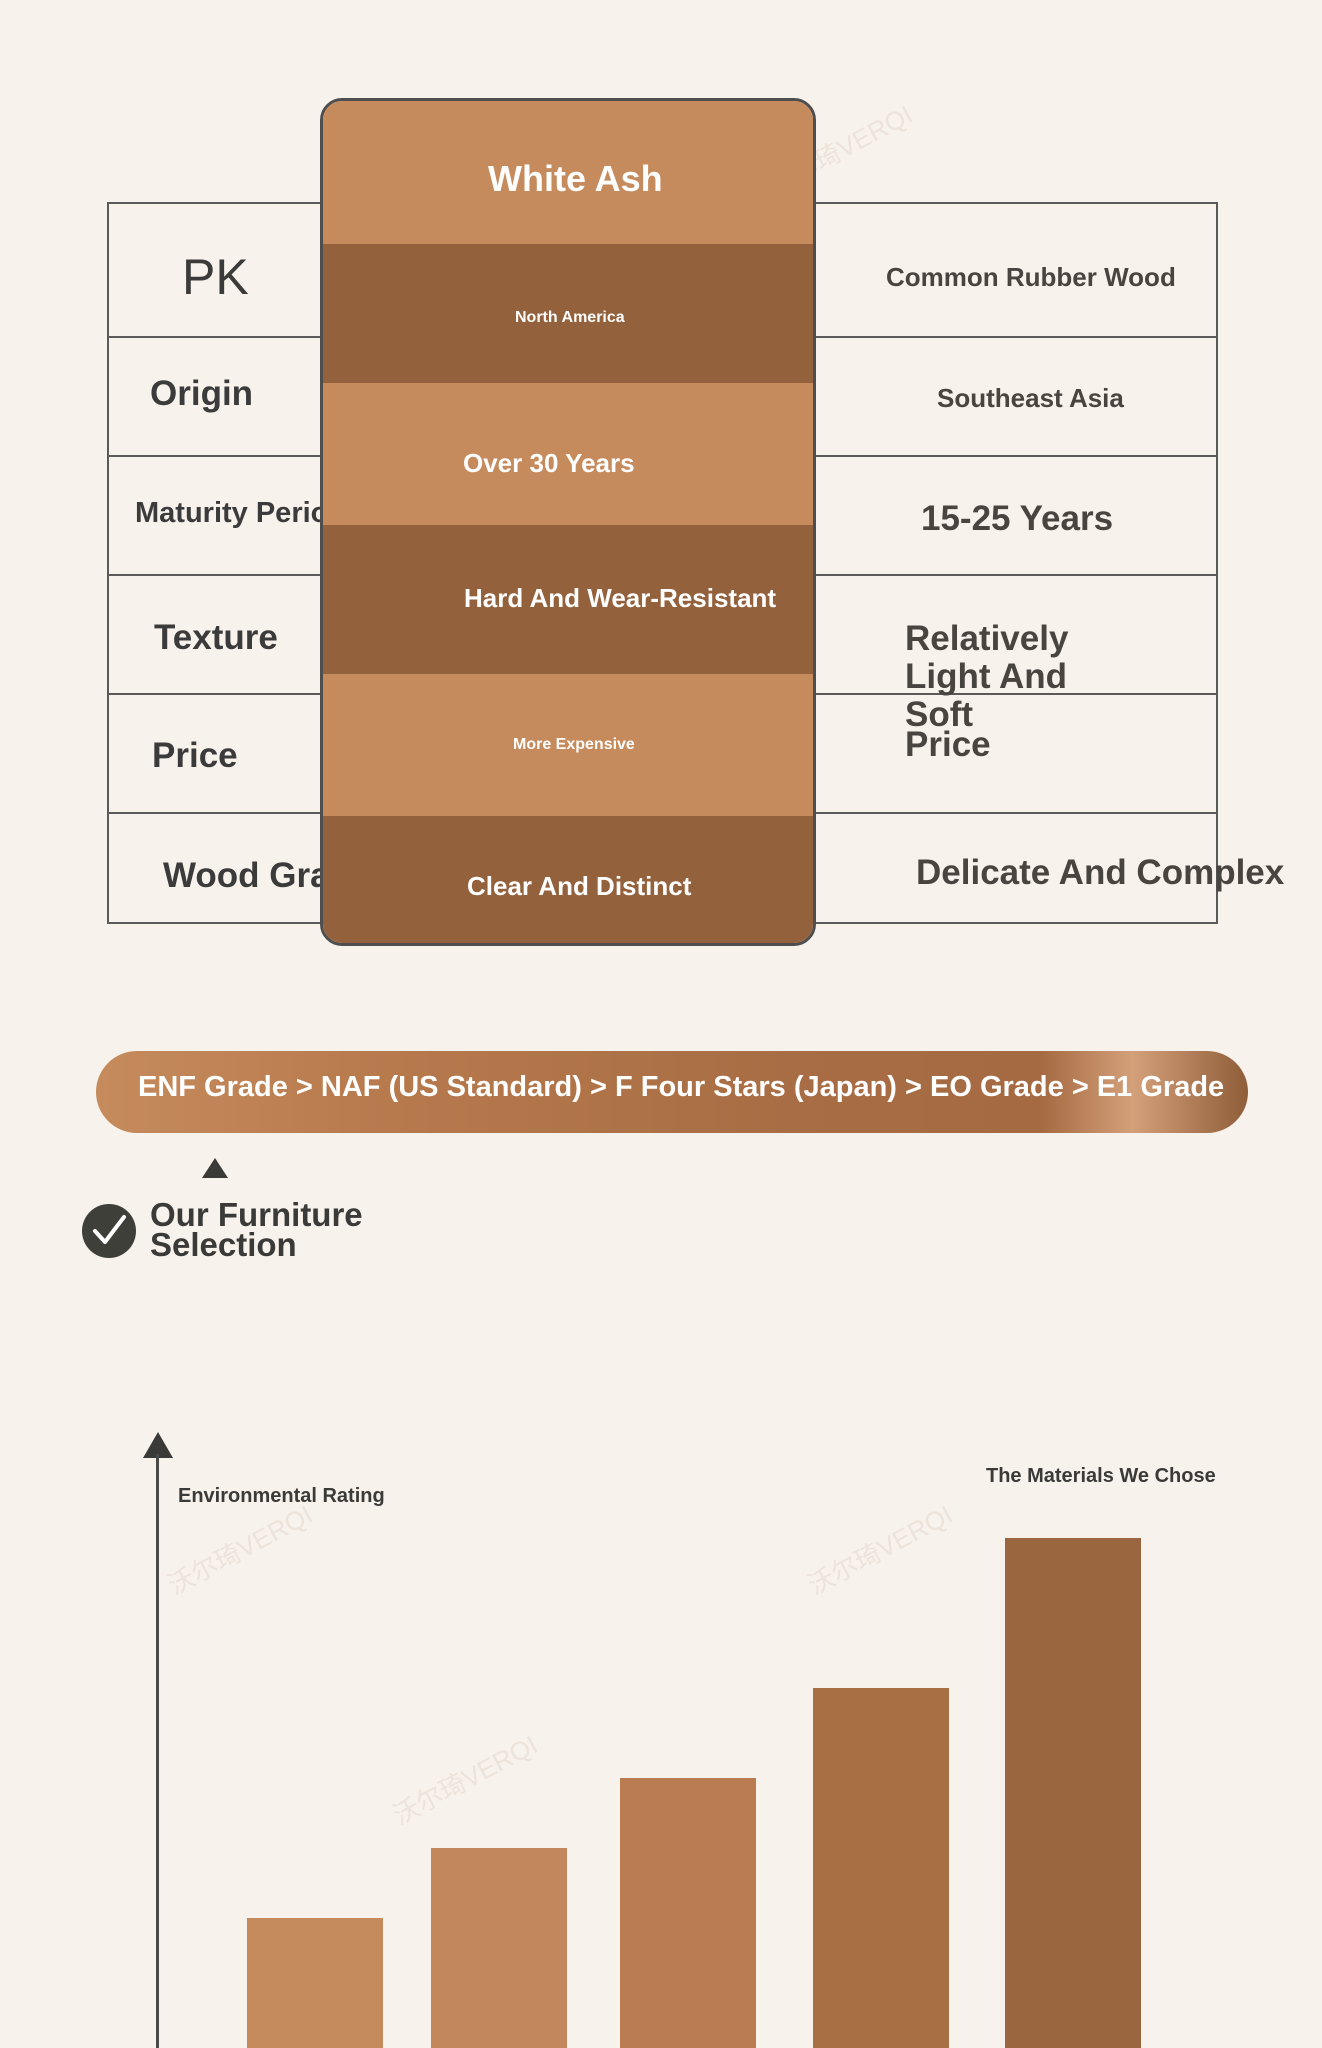 The image size is (1322, 2048). What do you see at coordinates (215, 277) in the screenshot?
I see `pk-label: PK` at bounding box center [215, 277].